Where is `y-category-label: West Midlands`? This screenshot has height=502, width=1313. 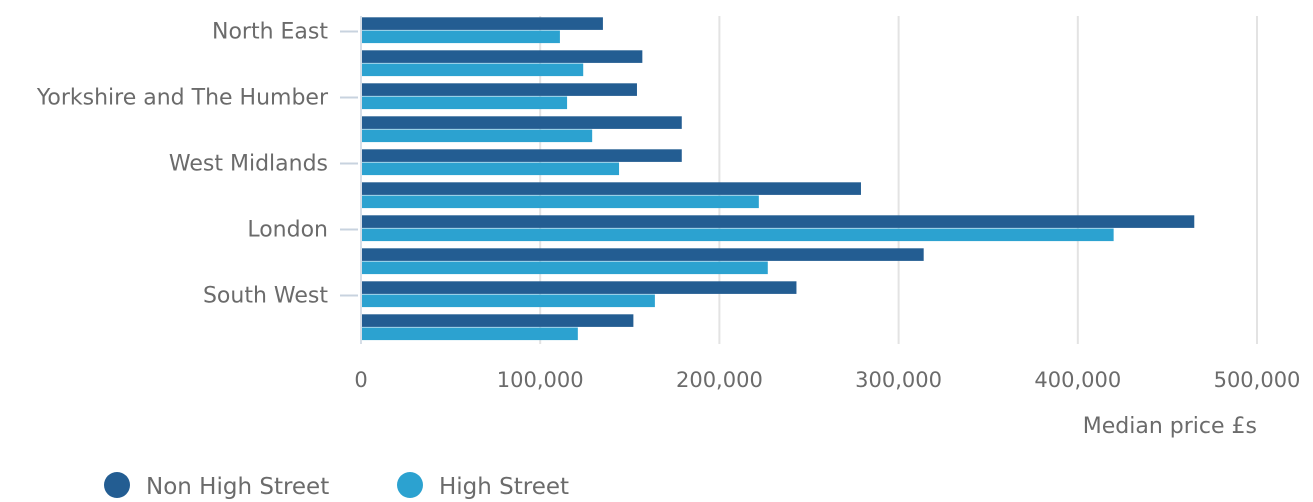 y-category-label: West Midlands is located at coordinates (248, 164).